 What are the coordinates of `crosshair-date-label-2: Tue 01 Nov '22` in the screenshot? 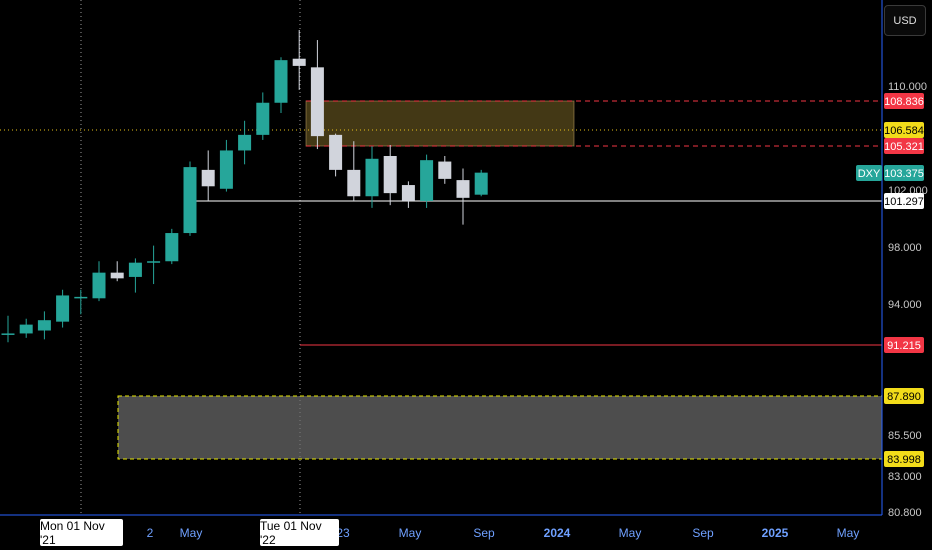 It's located at (299, 533).